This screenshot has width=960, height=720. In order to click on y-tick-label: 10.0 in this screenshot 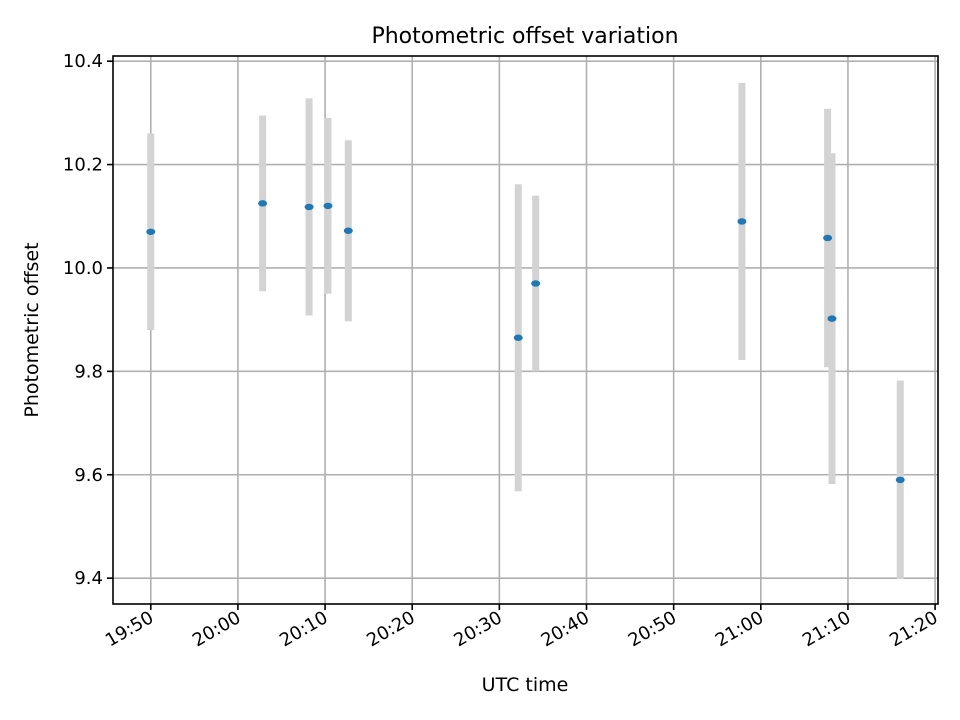, I will do `click(83, 268)`.